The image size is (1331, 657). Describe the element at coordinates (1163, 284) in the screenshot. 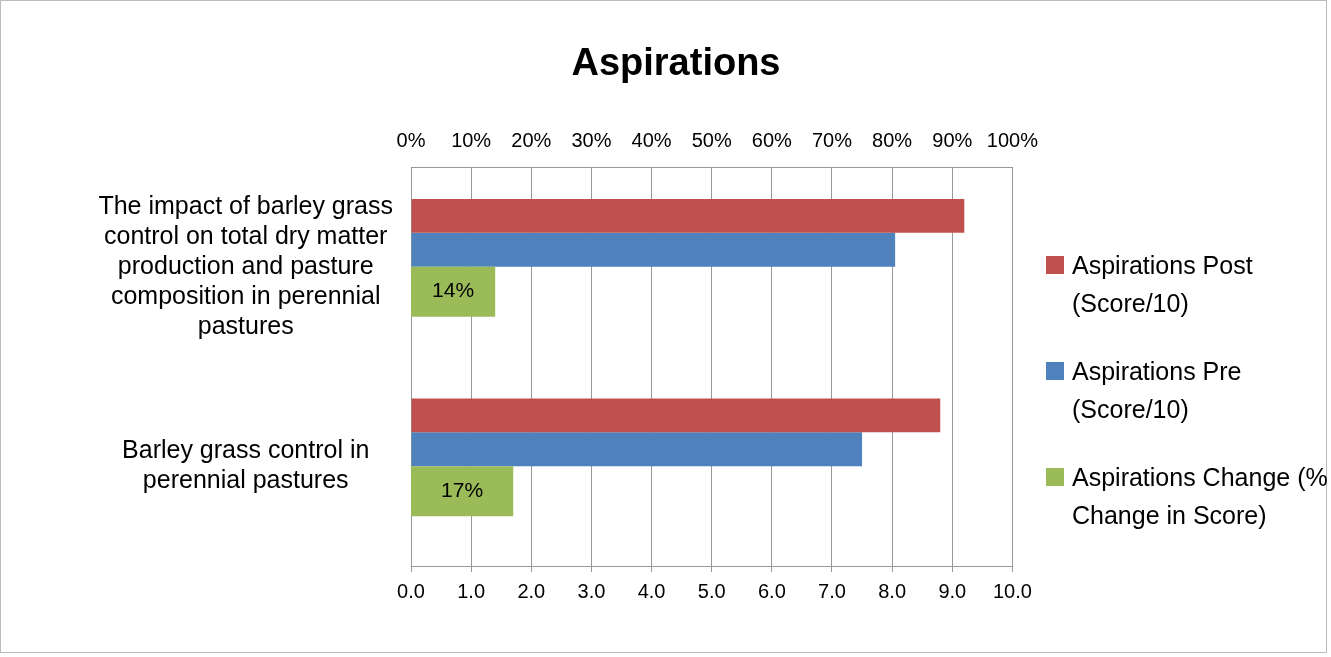

I see `legend-label: Aspirations Post (Score/10)` at that location.